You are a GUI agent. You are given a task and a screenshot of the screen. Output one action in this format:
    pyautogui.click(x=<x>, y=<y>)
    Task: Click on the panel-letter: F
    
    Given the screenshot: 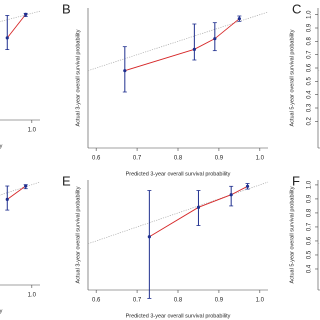 What is the action you would take?
    pyautogui.click(x=296, y=180)
    